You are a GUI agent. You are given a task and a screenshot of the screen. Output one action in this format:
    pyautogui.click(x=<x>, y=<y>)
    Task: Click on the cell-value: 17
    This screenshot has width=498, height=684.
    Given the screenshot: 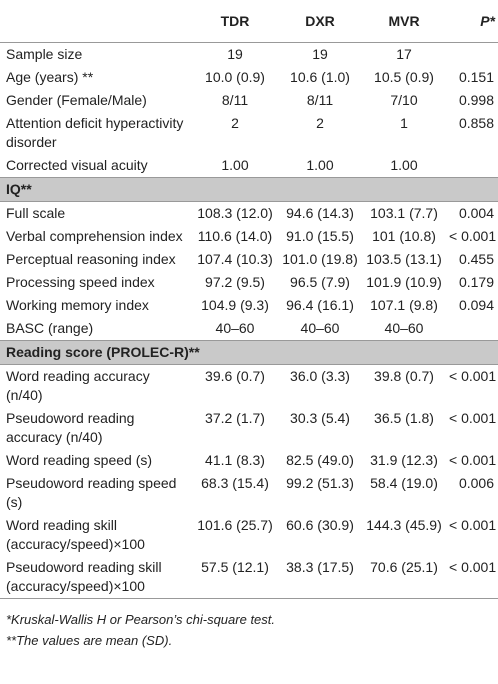 What is the action you would take?
    pyautogui.click(x=404, y=54)
    